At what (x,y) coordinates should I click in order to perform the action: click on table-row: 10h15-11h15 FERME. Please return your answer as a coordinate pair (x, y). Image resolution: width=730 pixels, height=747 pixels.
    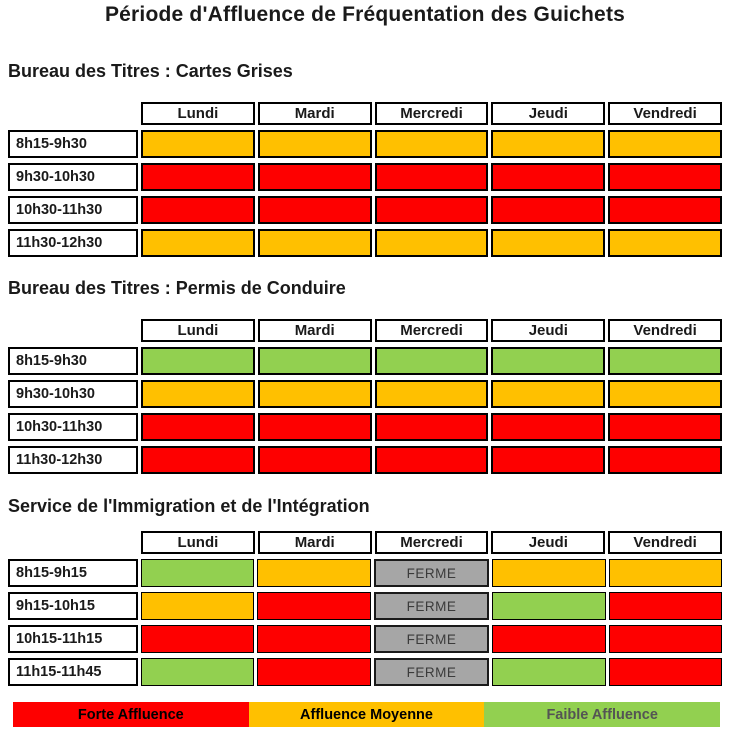
    Looking at the image, I should click on (365, 639).